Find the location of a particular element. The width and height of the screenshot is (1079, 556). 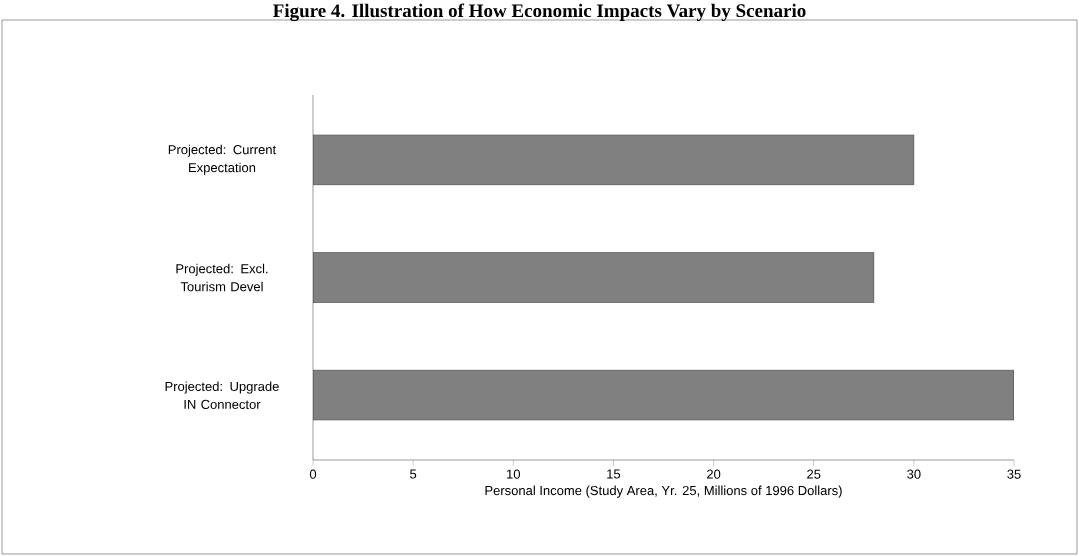

x-tick-label: 30 is located at coordinates (914, 474).